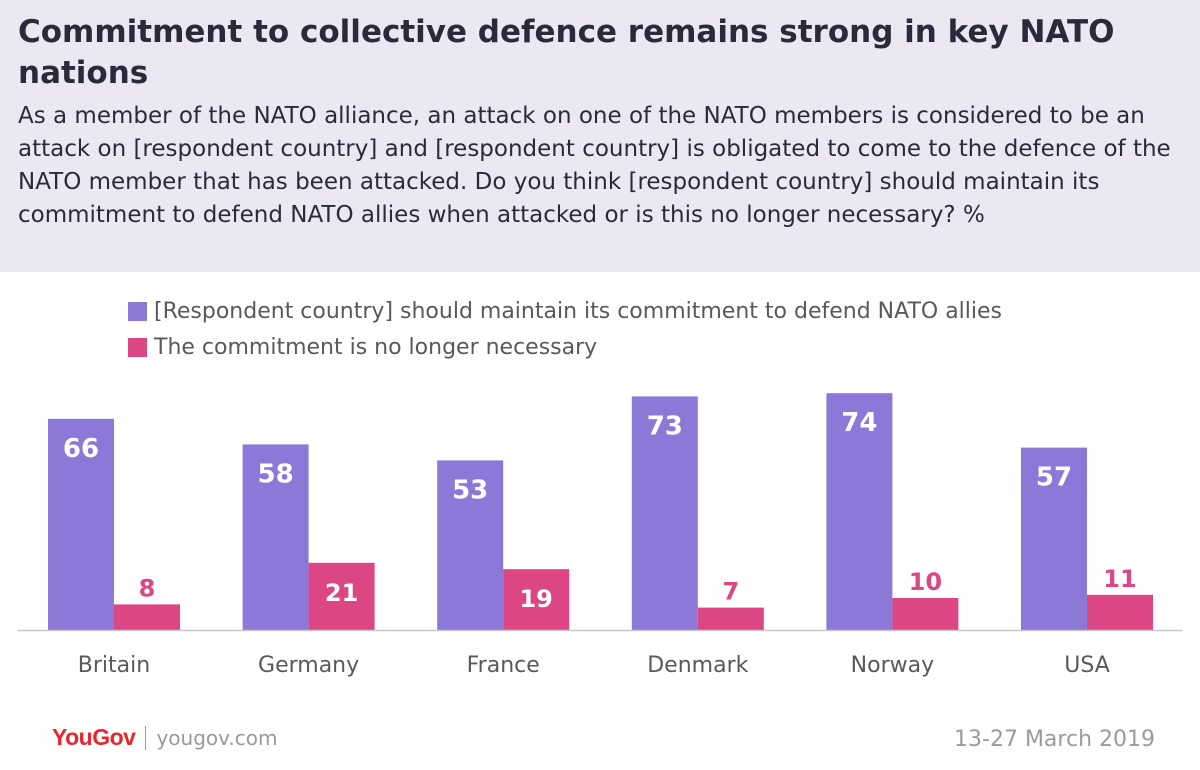  What do you see at coordinates (859, 423) in the screenshot?
I see `data-label-maintain-norway: 74` at bounding box center [859, 423].